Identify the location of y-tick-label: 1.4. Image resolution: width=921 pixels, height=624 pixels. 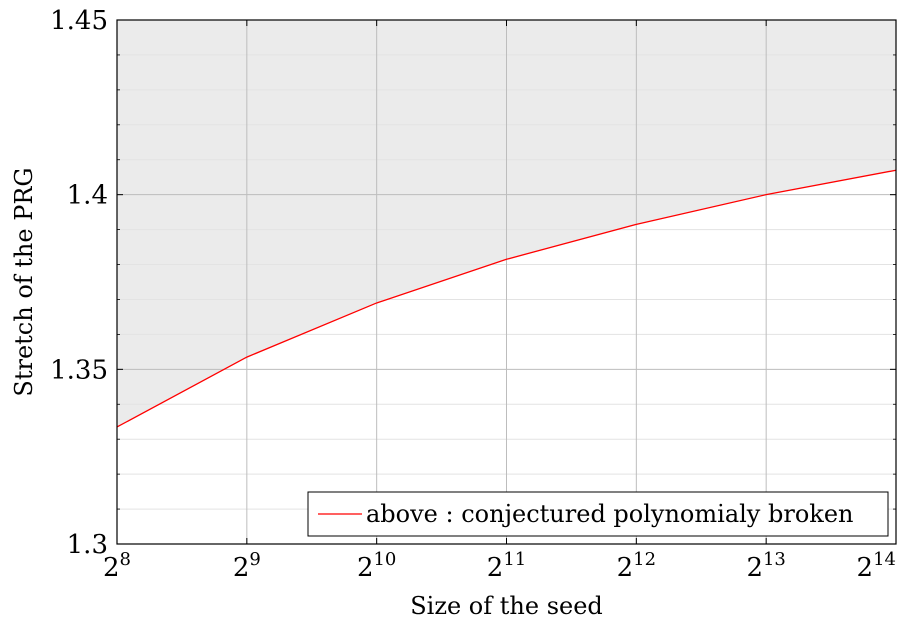
(87, 196).